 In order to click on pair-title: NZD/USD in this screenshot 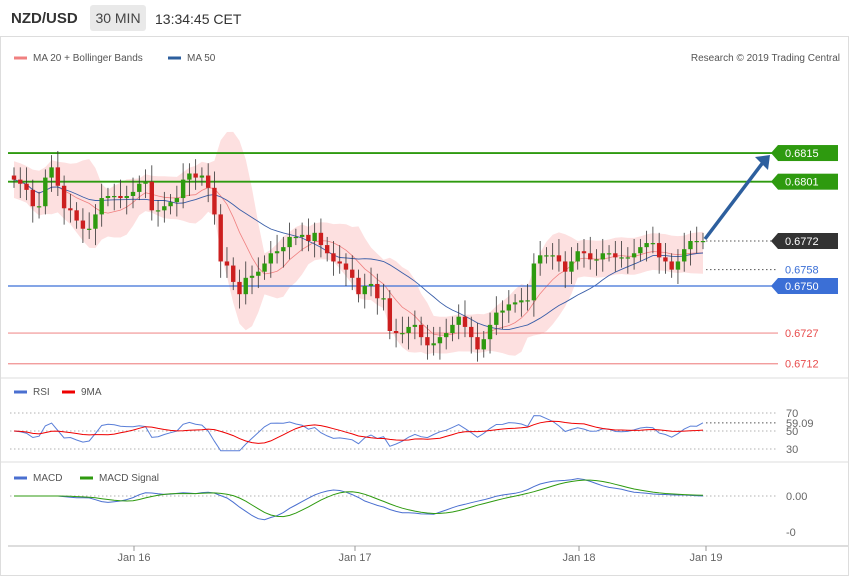, I will do `click(44, 18)`.